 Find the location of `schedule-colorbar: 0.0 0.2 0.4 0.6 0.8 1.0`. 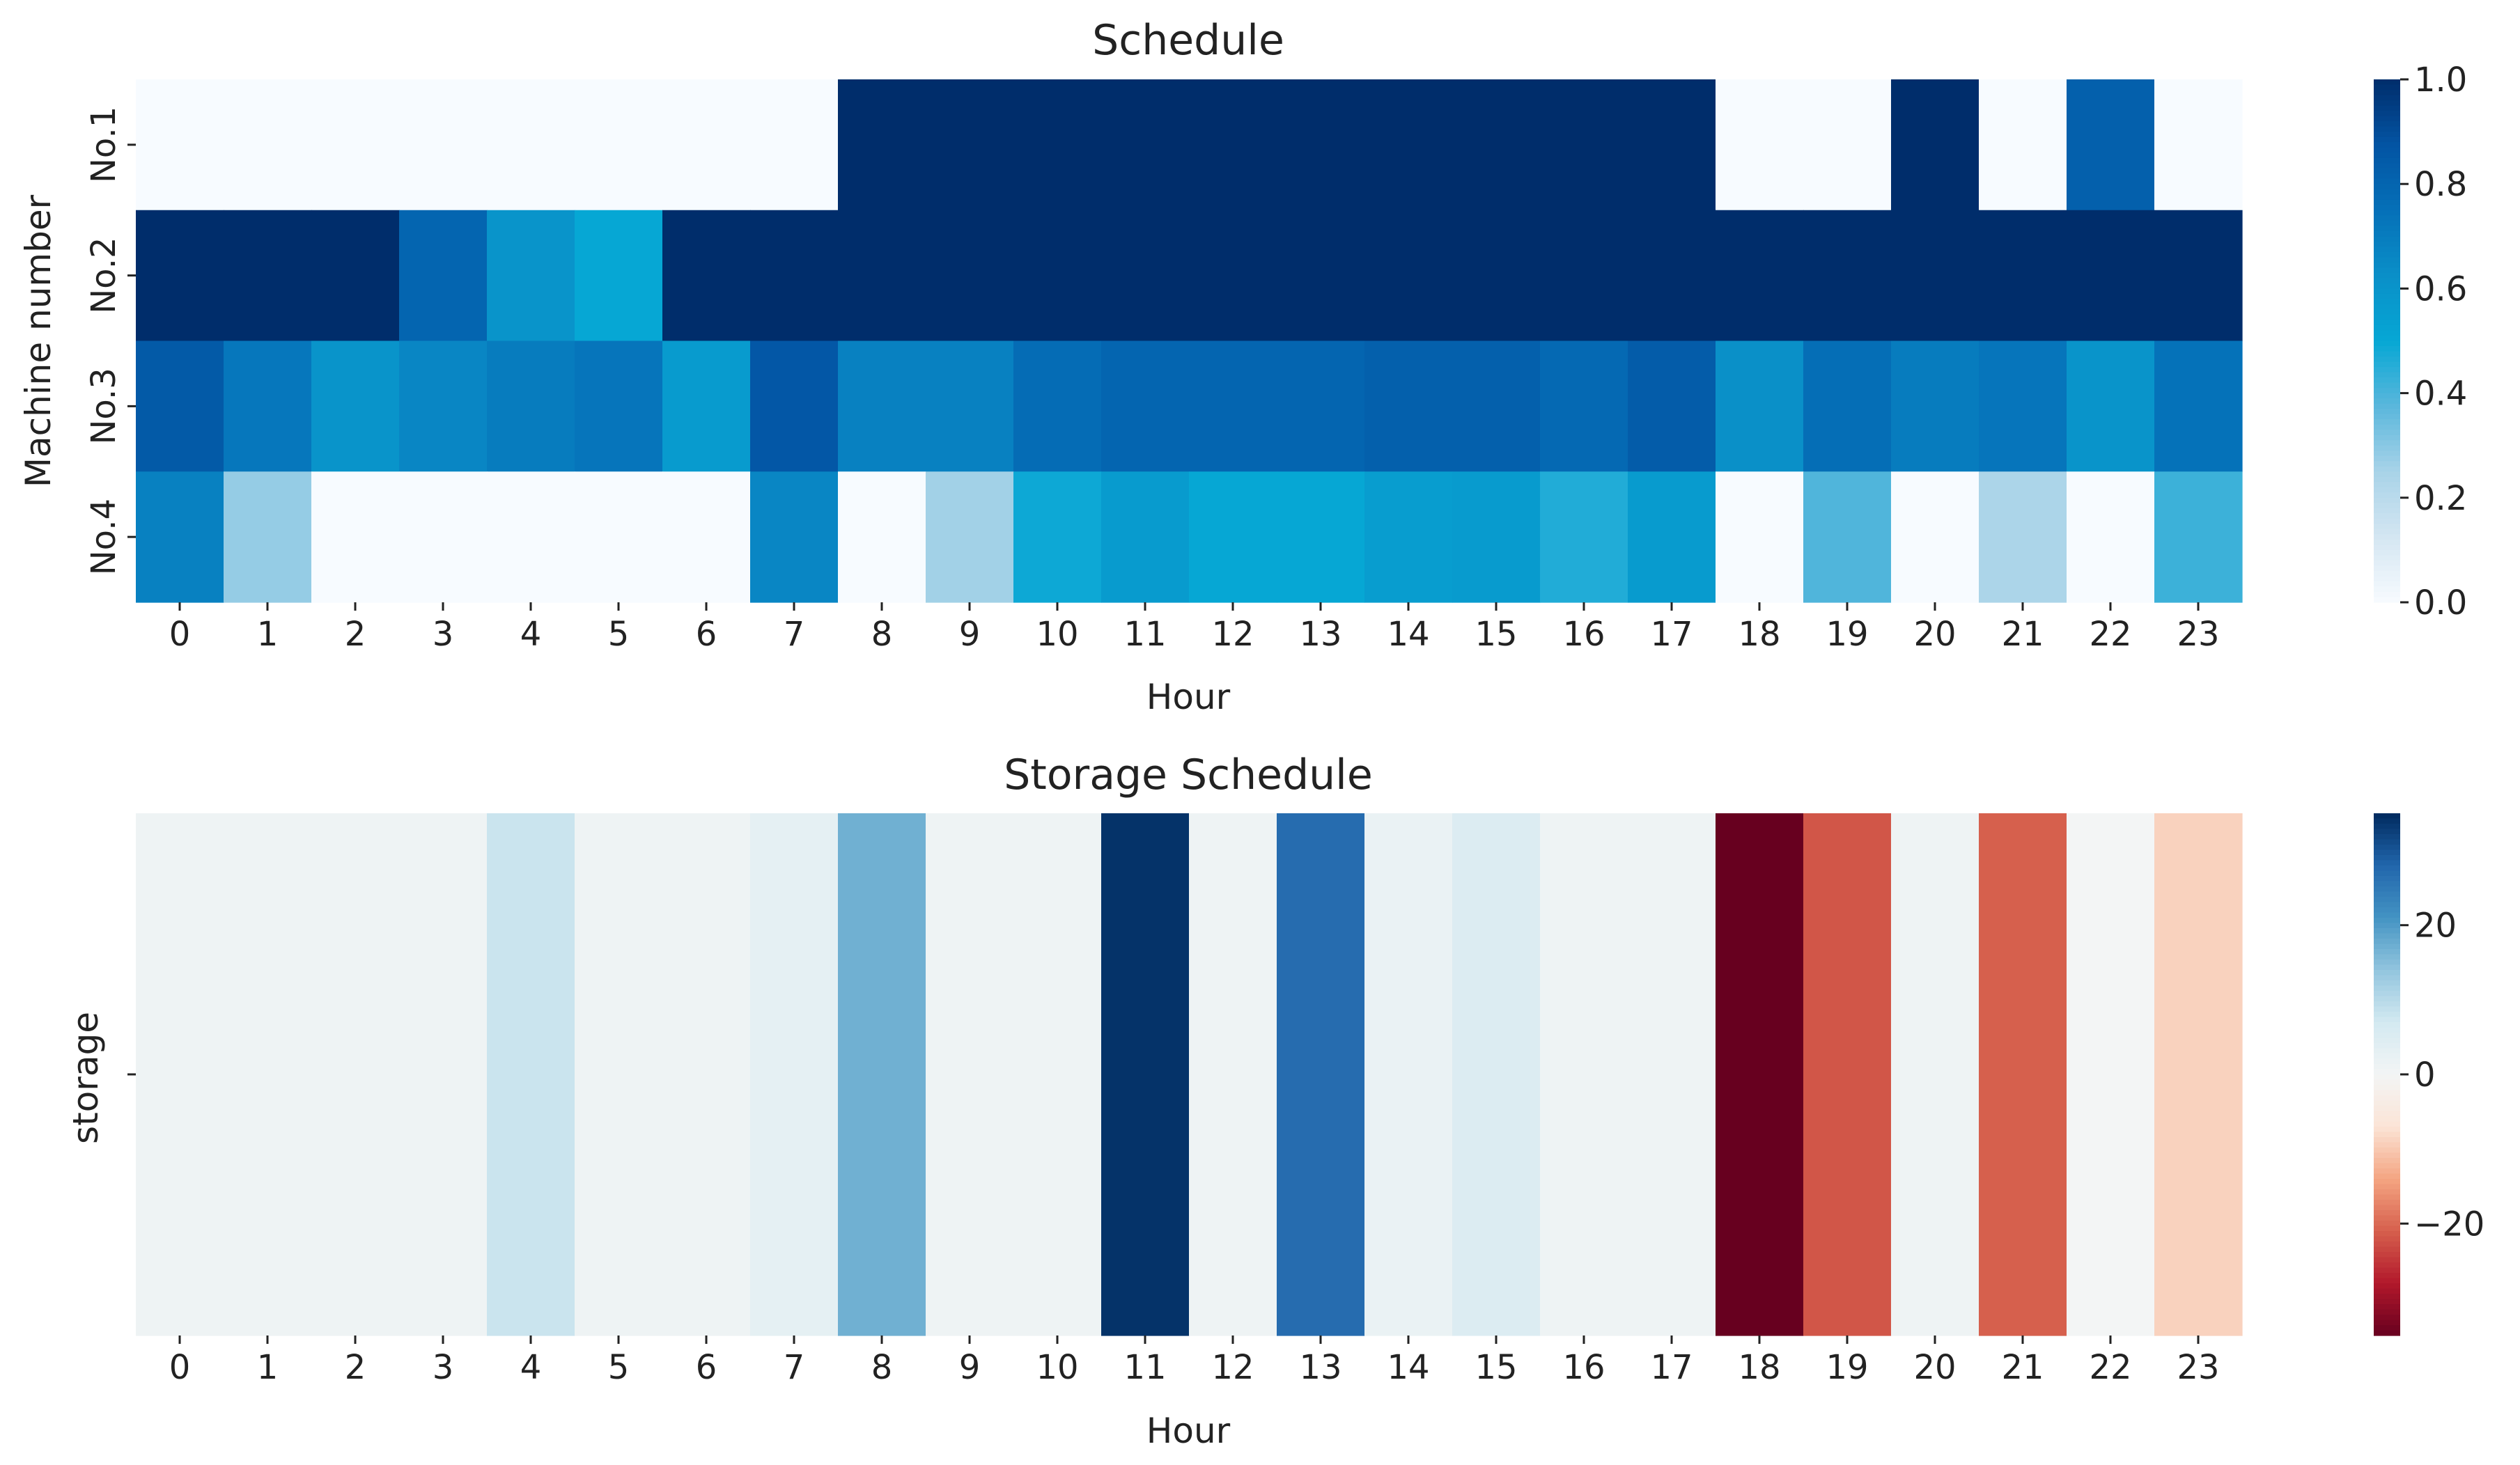

schedule-colorbar: 0.0 0.2 0.4 0.6 0.8 1.0 is located at coordinates (2421, 341).